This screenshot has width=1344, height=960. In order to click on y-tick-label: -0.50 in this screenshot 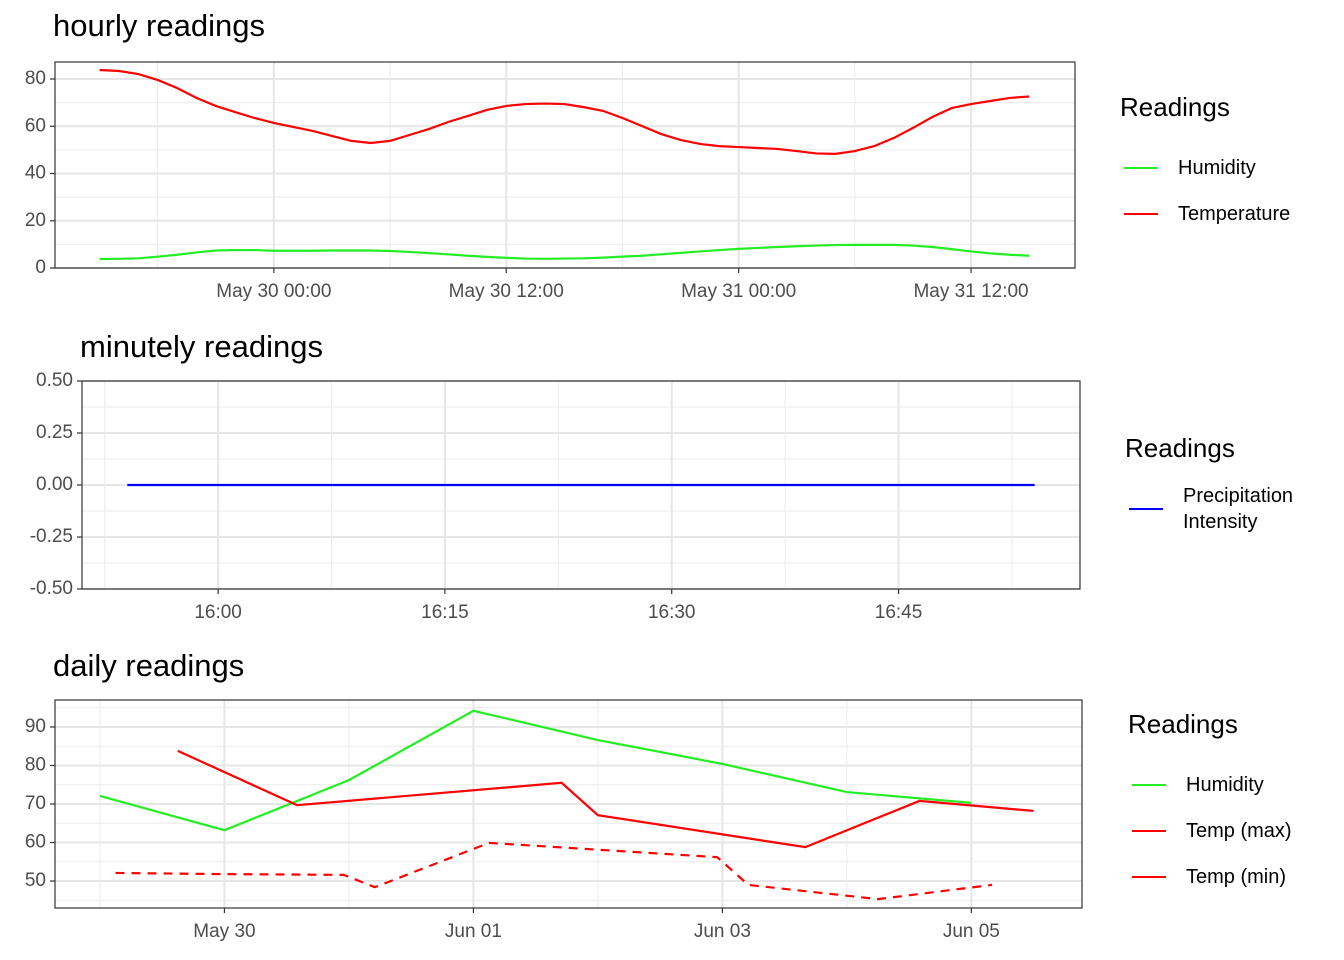, I will do `click(51, 588)`.